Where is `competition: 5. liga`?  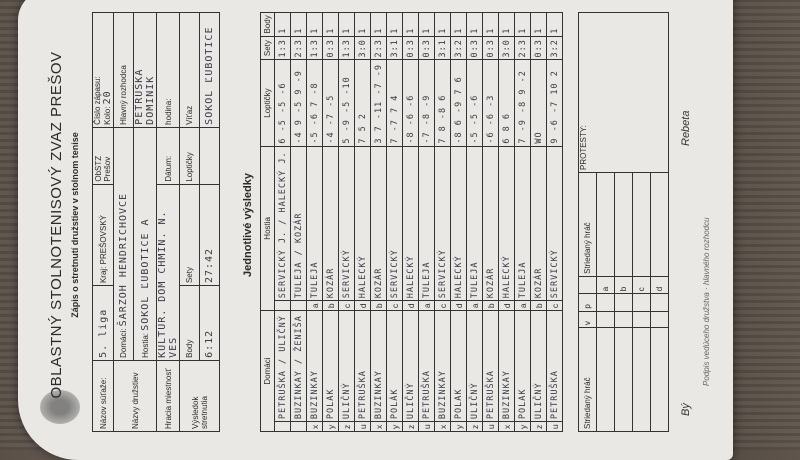 competition: 5. liga is located at coordinates (103, 323).